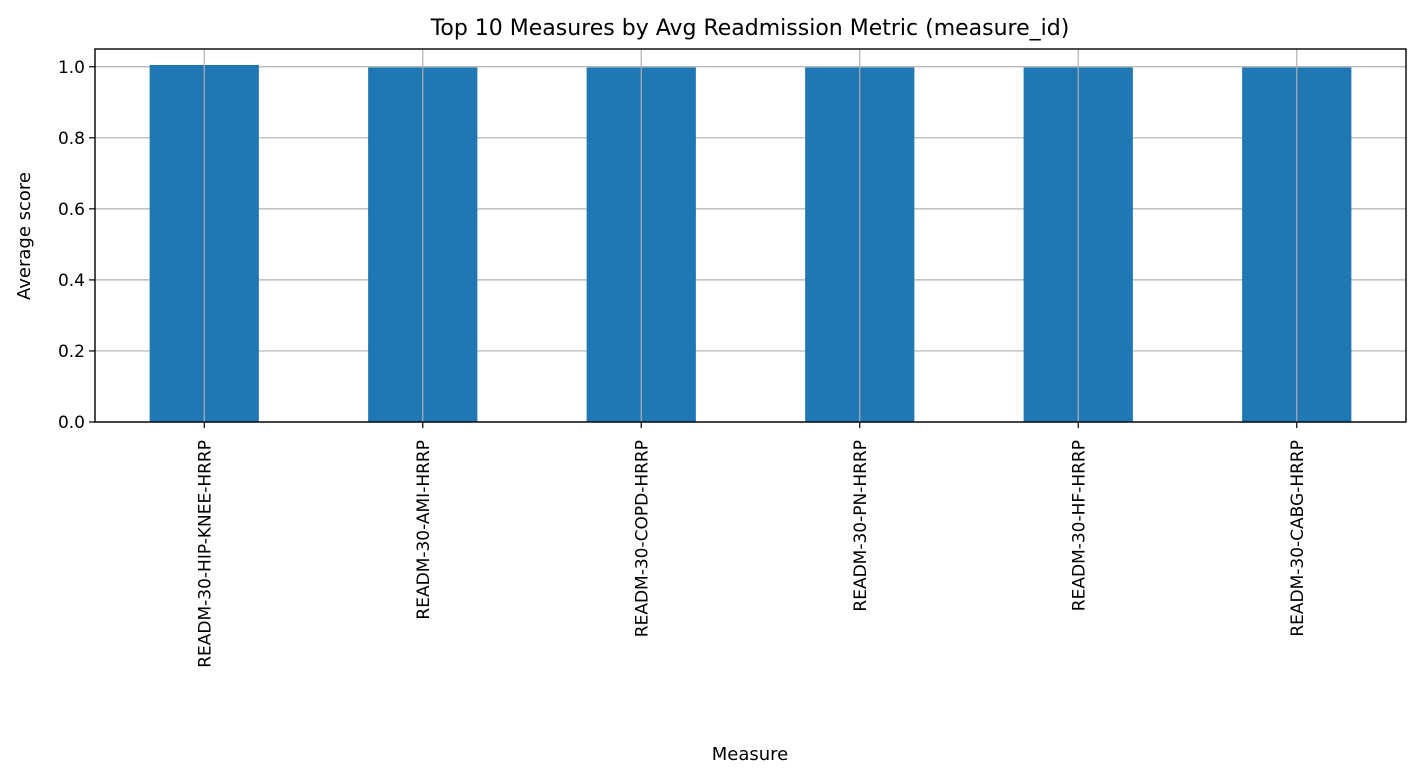  Describe the element at coordinates (424, 530) in the screenshot. I see `x-tick-label: READM-30-AMI-HRRP` at that location.